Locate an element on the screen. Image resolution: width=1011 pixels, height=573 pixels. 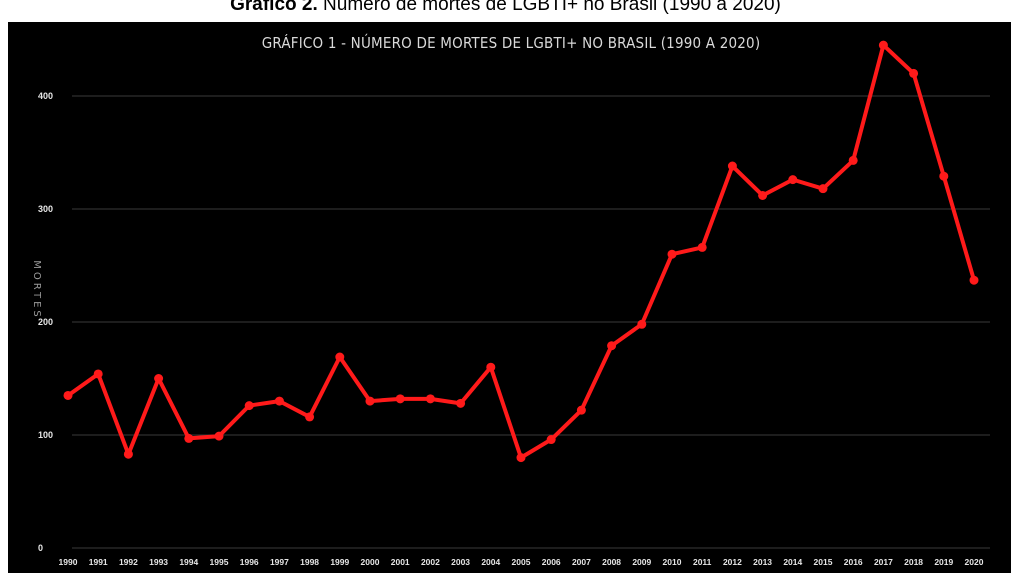
y-tick-label: 400 is located at coordinates (45, 96).